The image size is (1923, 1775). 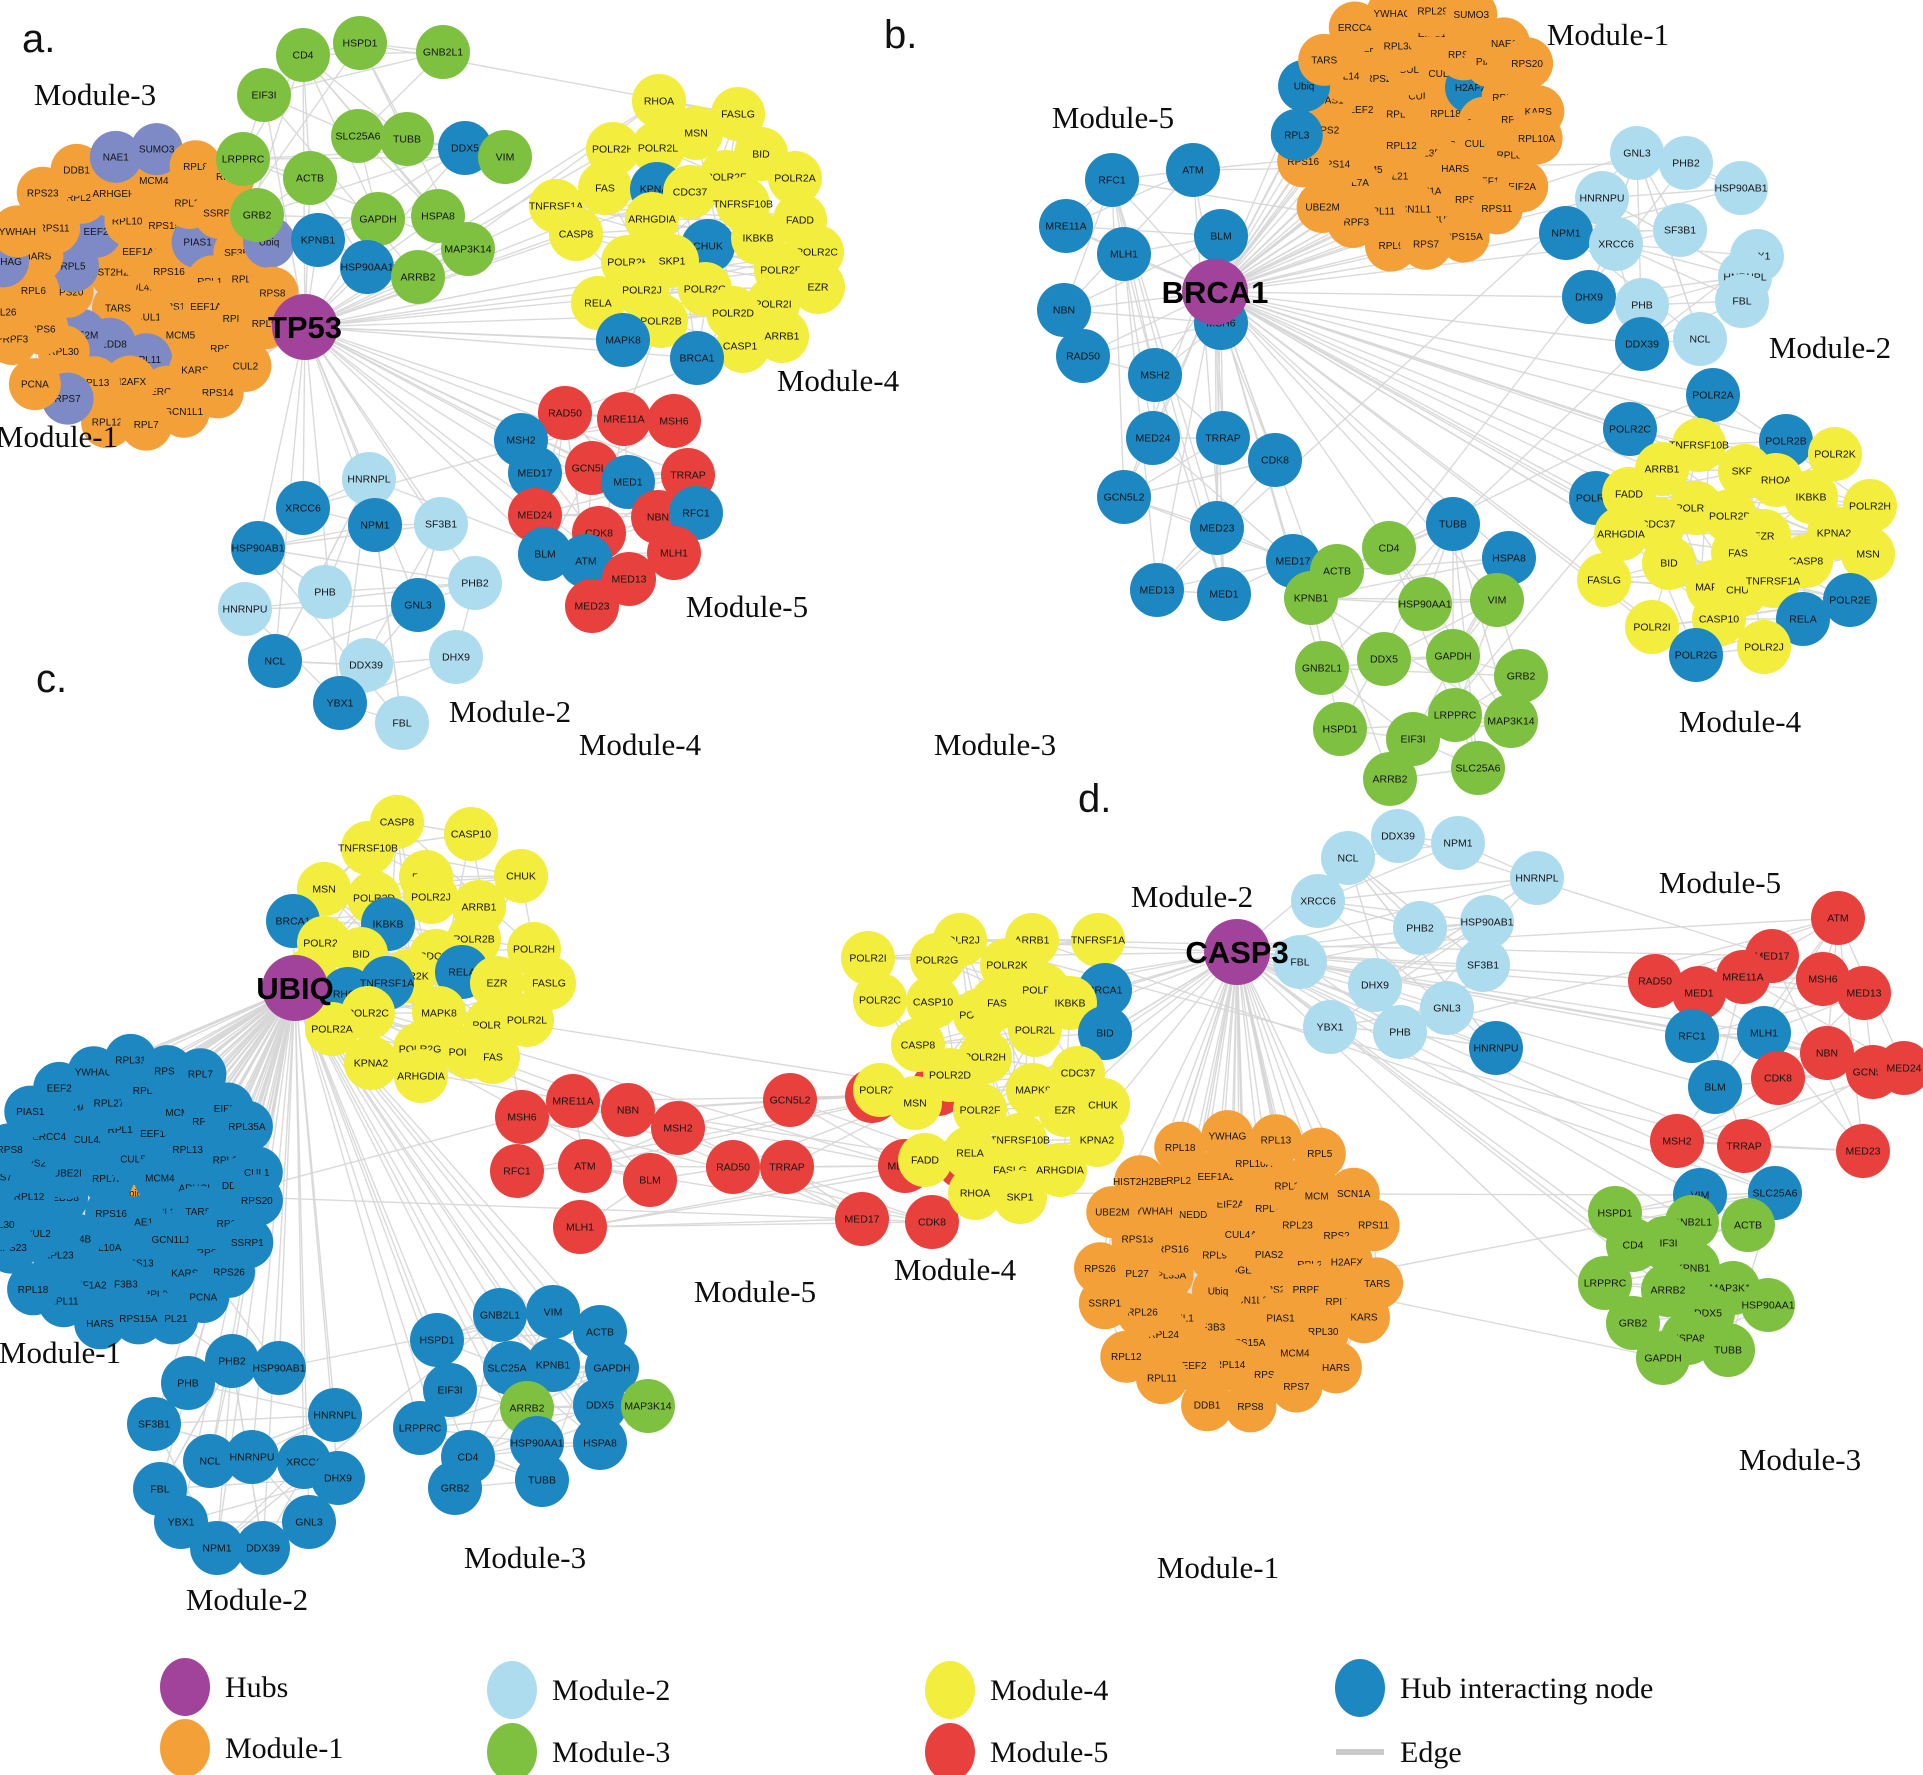 I want to click on node-label: EZR, so click(x=497, y=984).